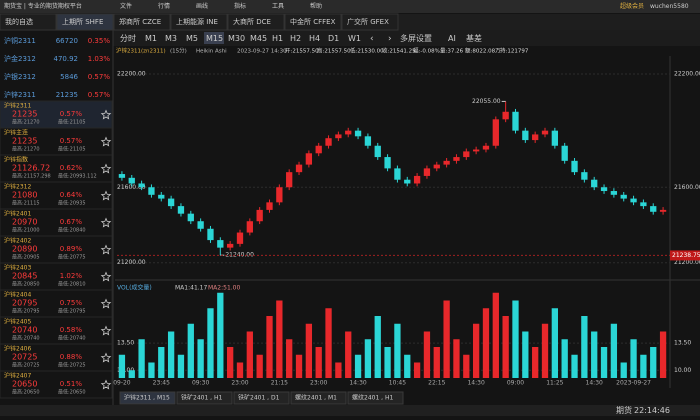 This screenshot has width=700, height=420. What do you see at coordinates (20, 76) in the screenshot?
I see `watch-name: 沪银2312` at bounding box center [20, 76].